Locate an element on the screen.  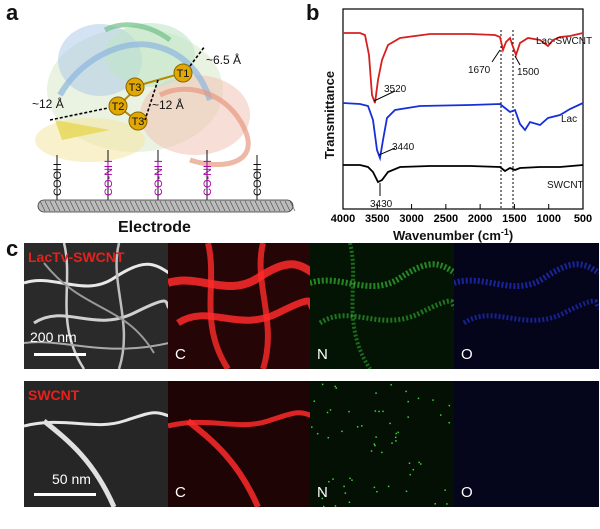
peak-label: 1500 is located at coordinates (528, 72).